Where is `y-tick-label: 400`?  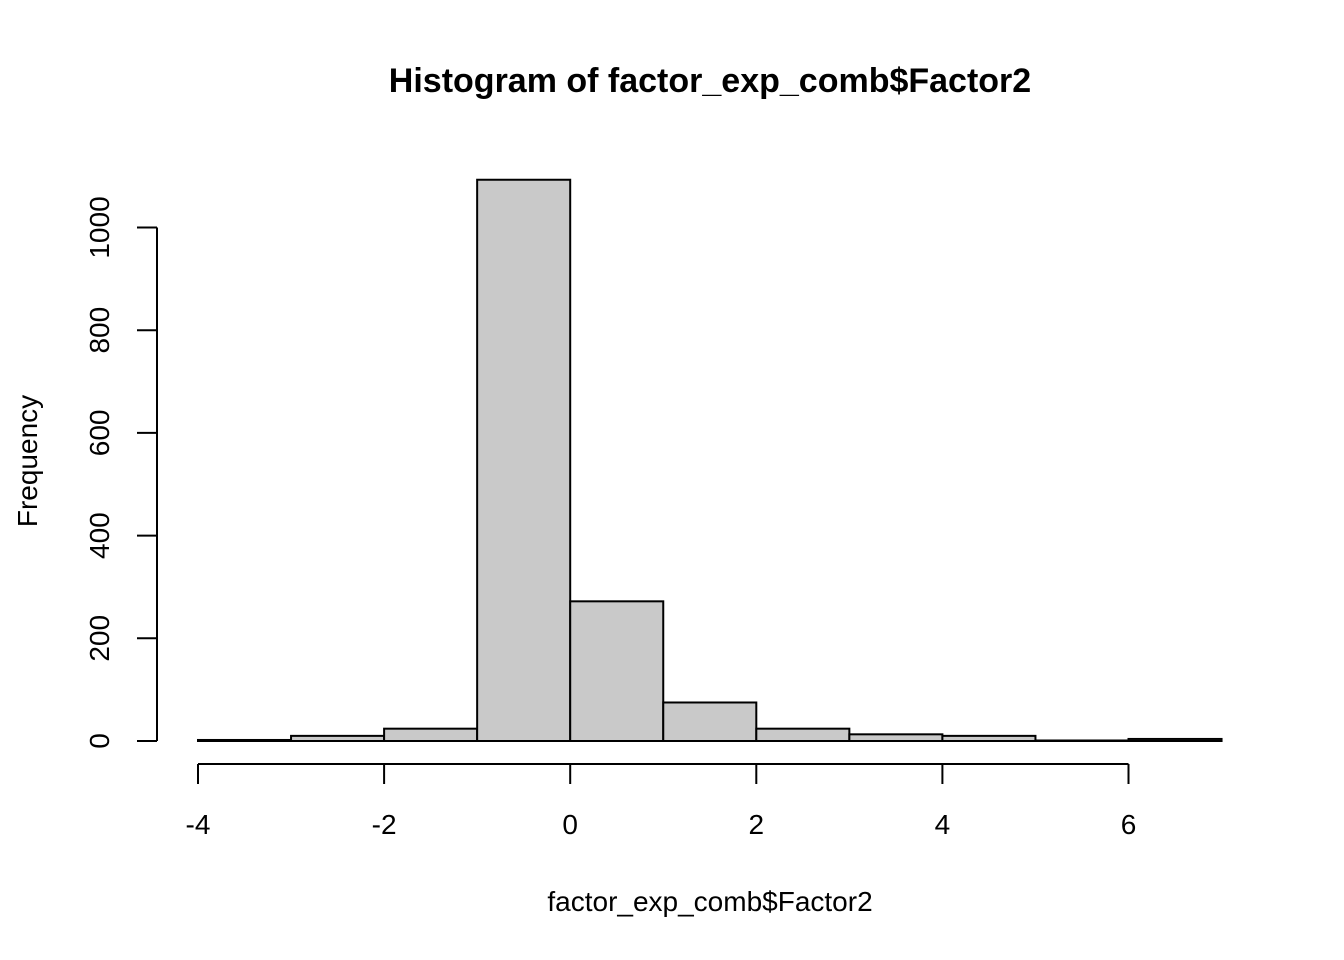 y-tick-label: 400 is located at coordinates (99, 535).